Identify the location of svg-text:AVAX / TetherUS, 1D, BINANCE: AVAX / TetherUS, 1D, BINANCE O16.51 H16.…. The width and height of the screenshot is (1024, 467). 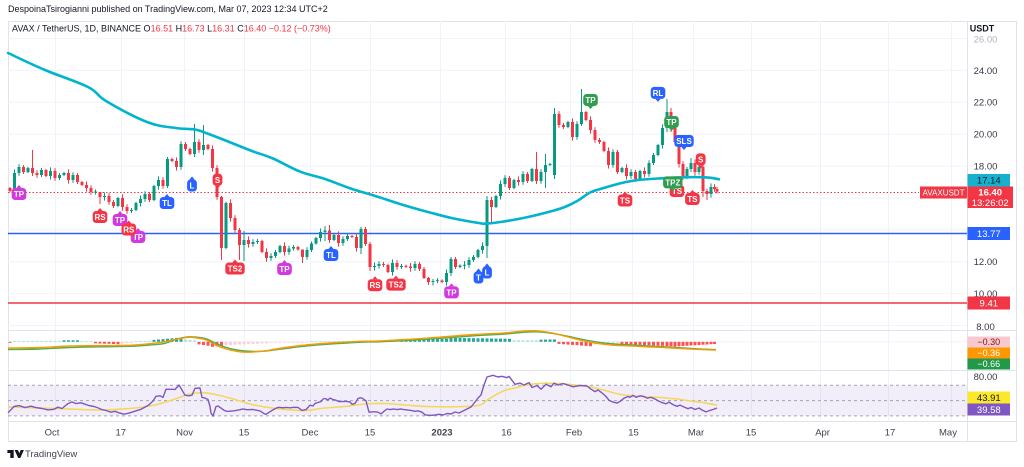
(171, 29).